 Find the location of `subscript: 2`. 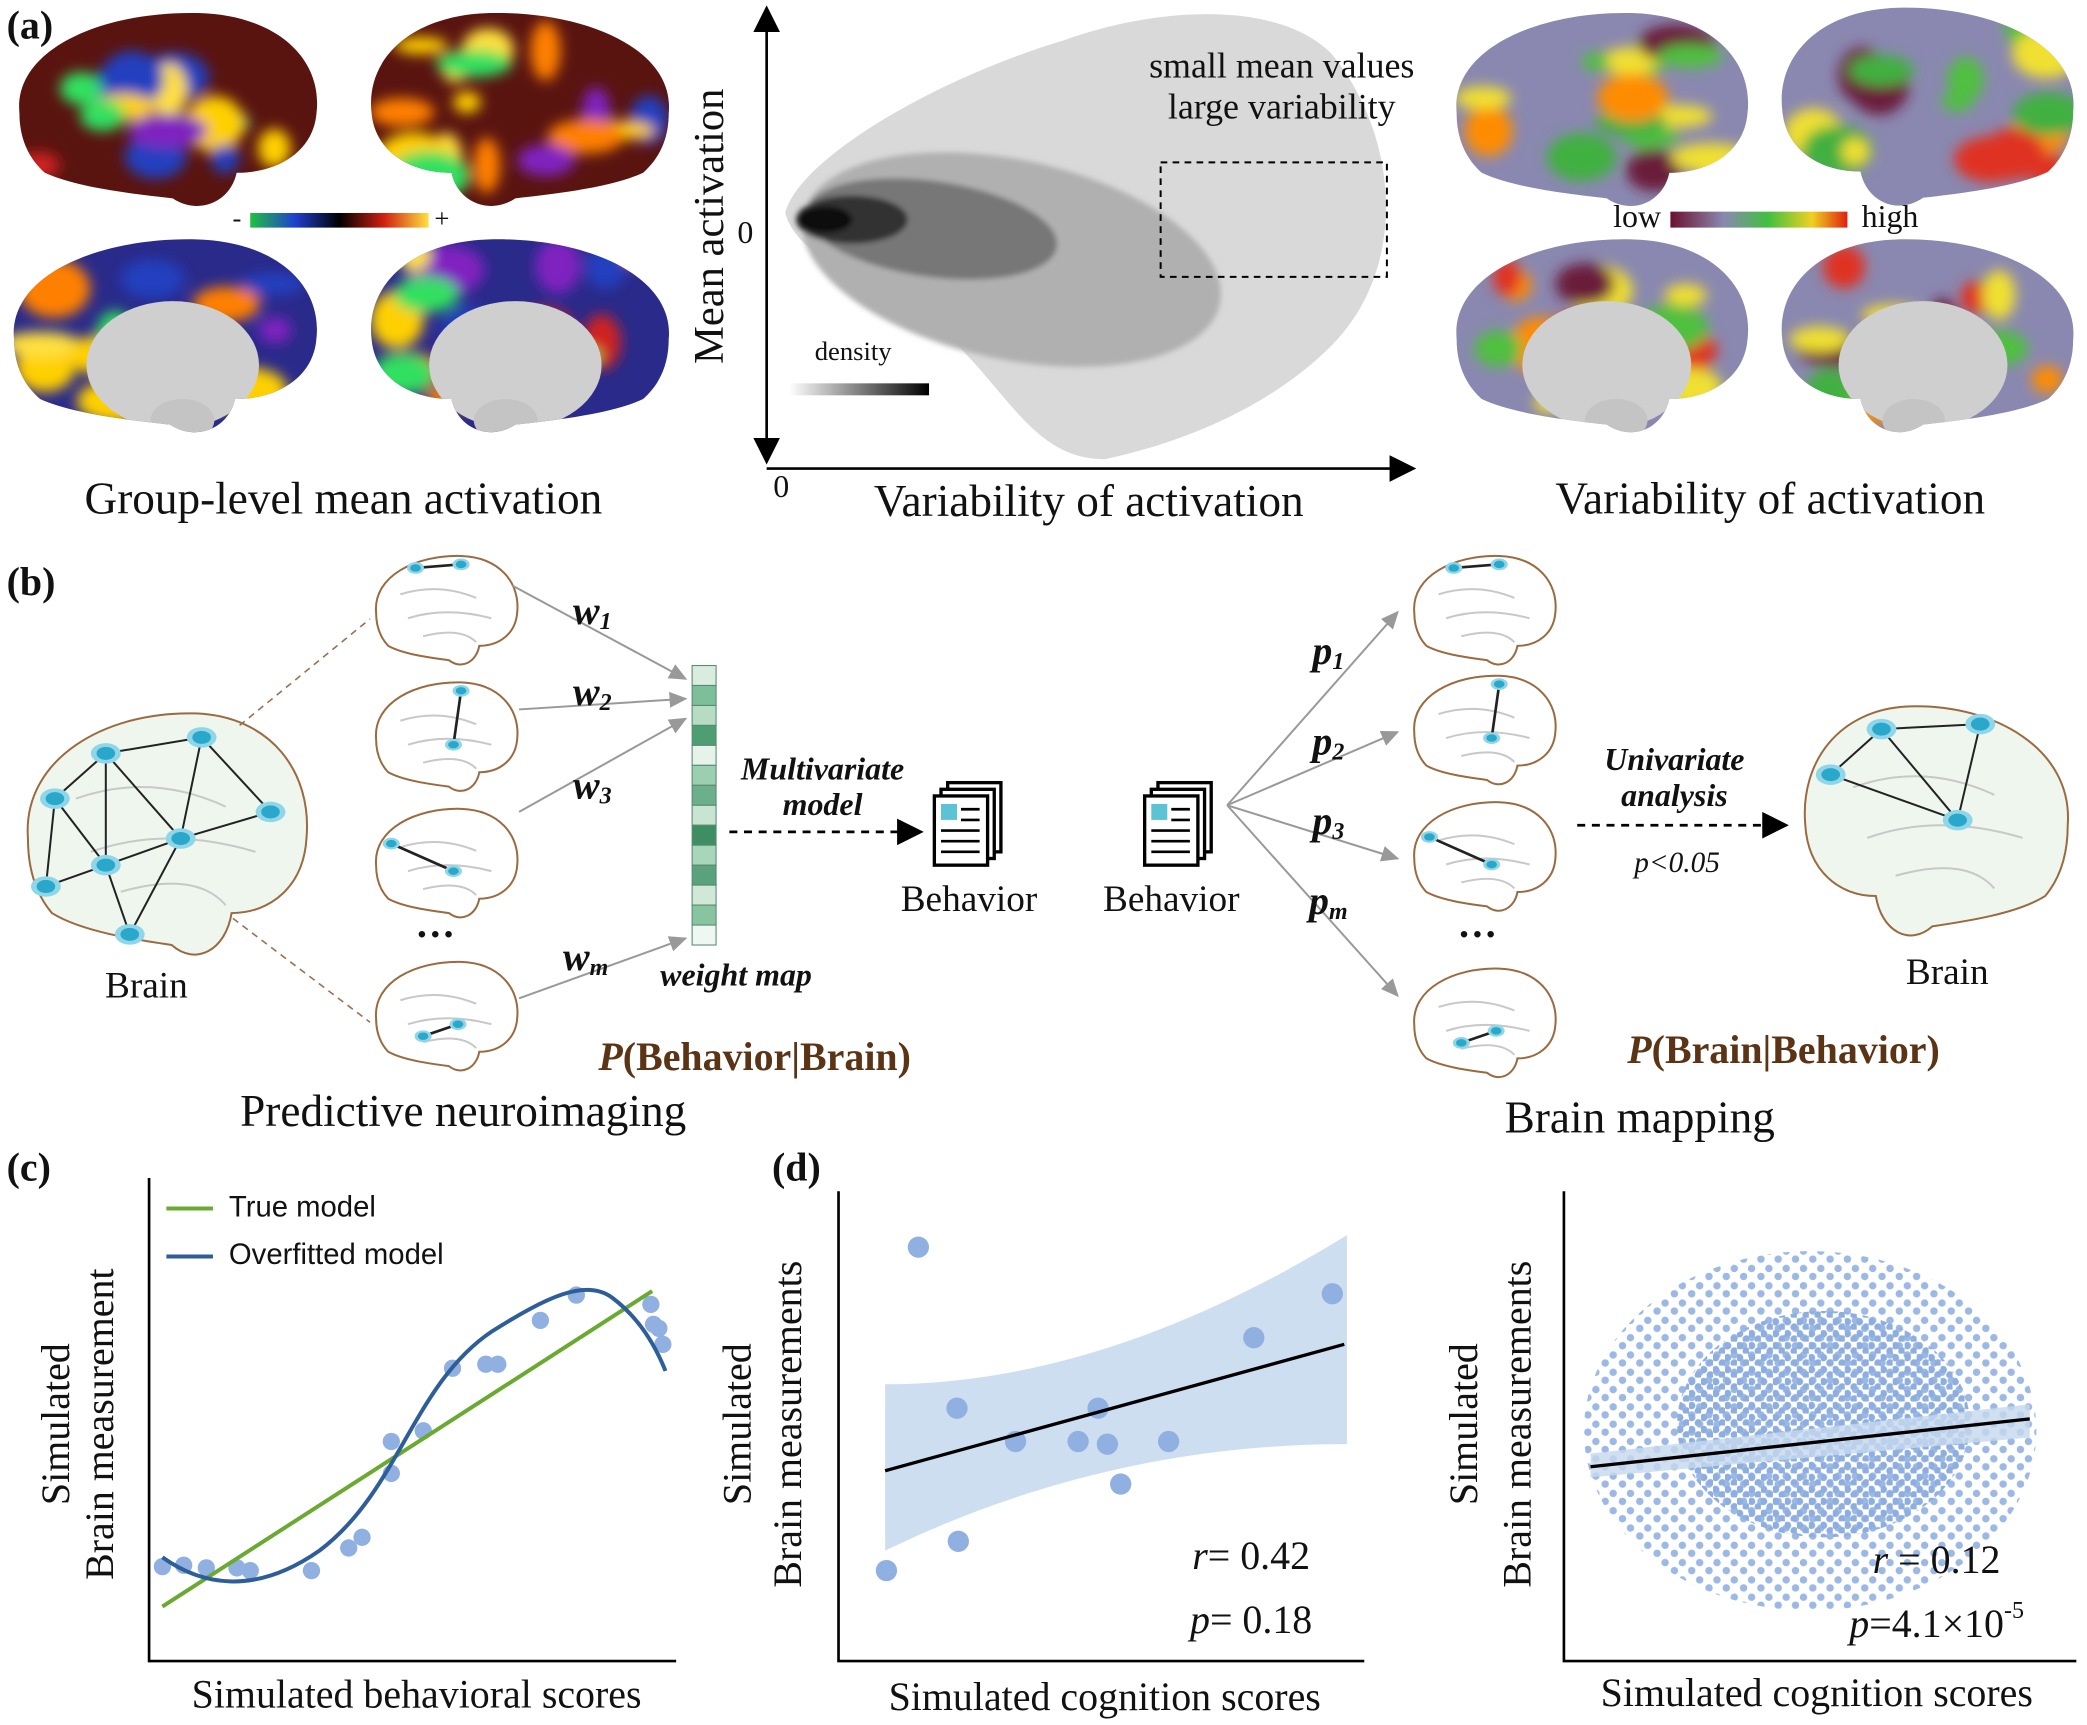

subscript: 2 is located at coordinates (1337, 752).